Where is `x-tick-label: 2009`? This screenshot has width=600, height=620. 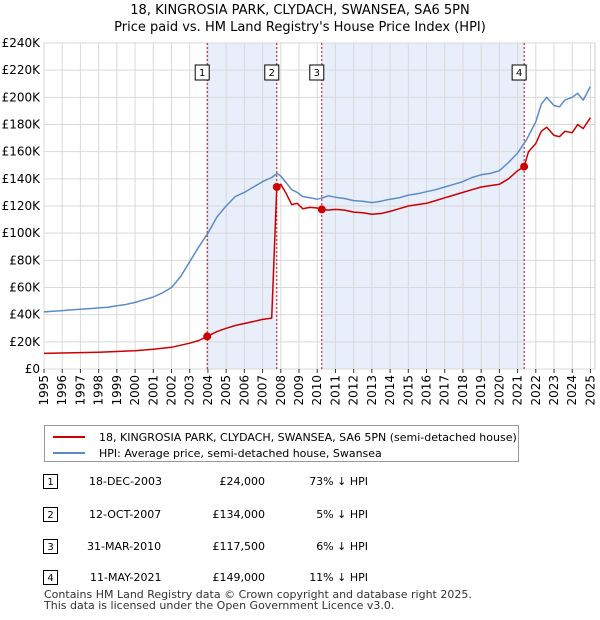
x-tick-label: 2009 is located at coordinates (299, 390).